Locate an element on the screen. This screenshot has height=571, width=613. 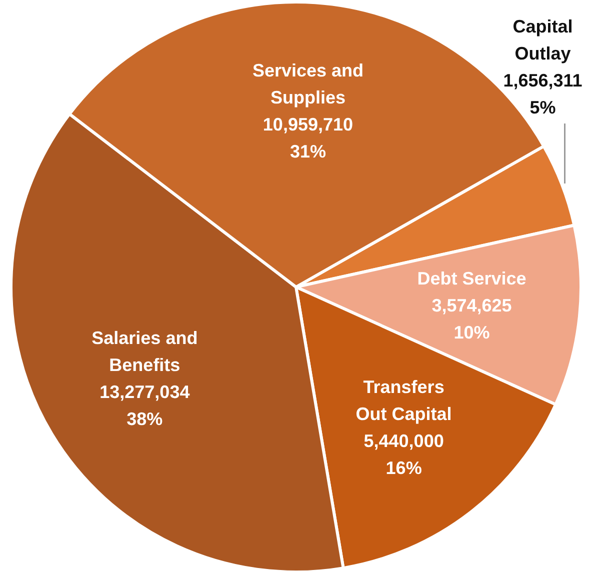
slice-label: Transfers Out Capital is located at coordinates (404, 400).